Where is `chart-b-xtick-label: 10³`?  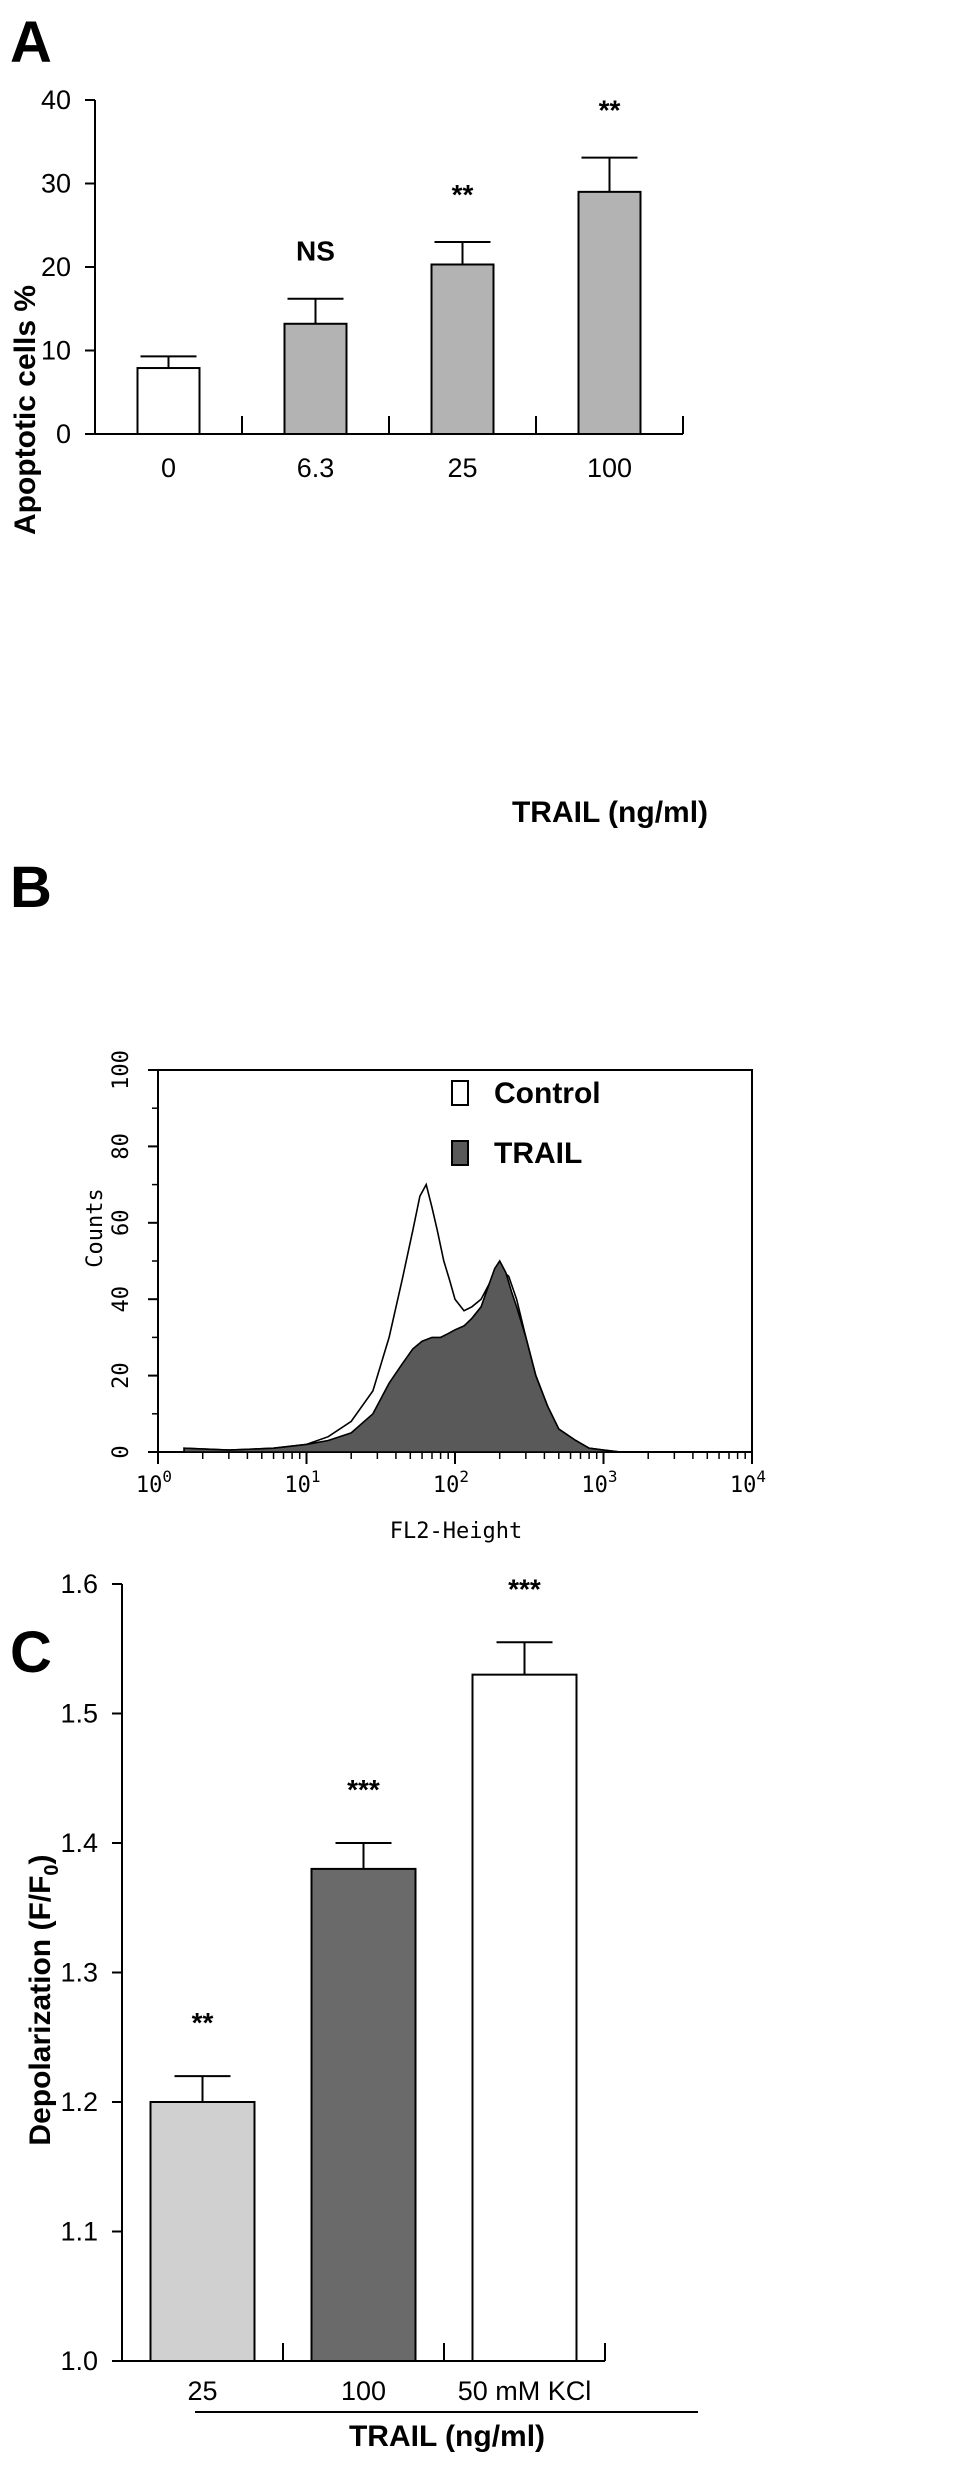 chart-b-xtick-label: 10³ is located at coordinates (599, 1482).